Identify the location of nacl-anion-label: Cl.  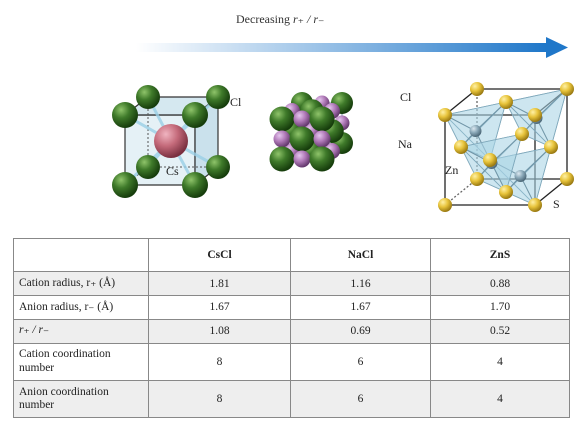
(406, 97).